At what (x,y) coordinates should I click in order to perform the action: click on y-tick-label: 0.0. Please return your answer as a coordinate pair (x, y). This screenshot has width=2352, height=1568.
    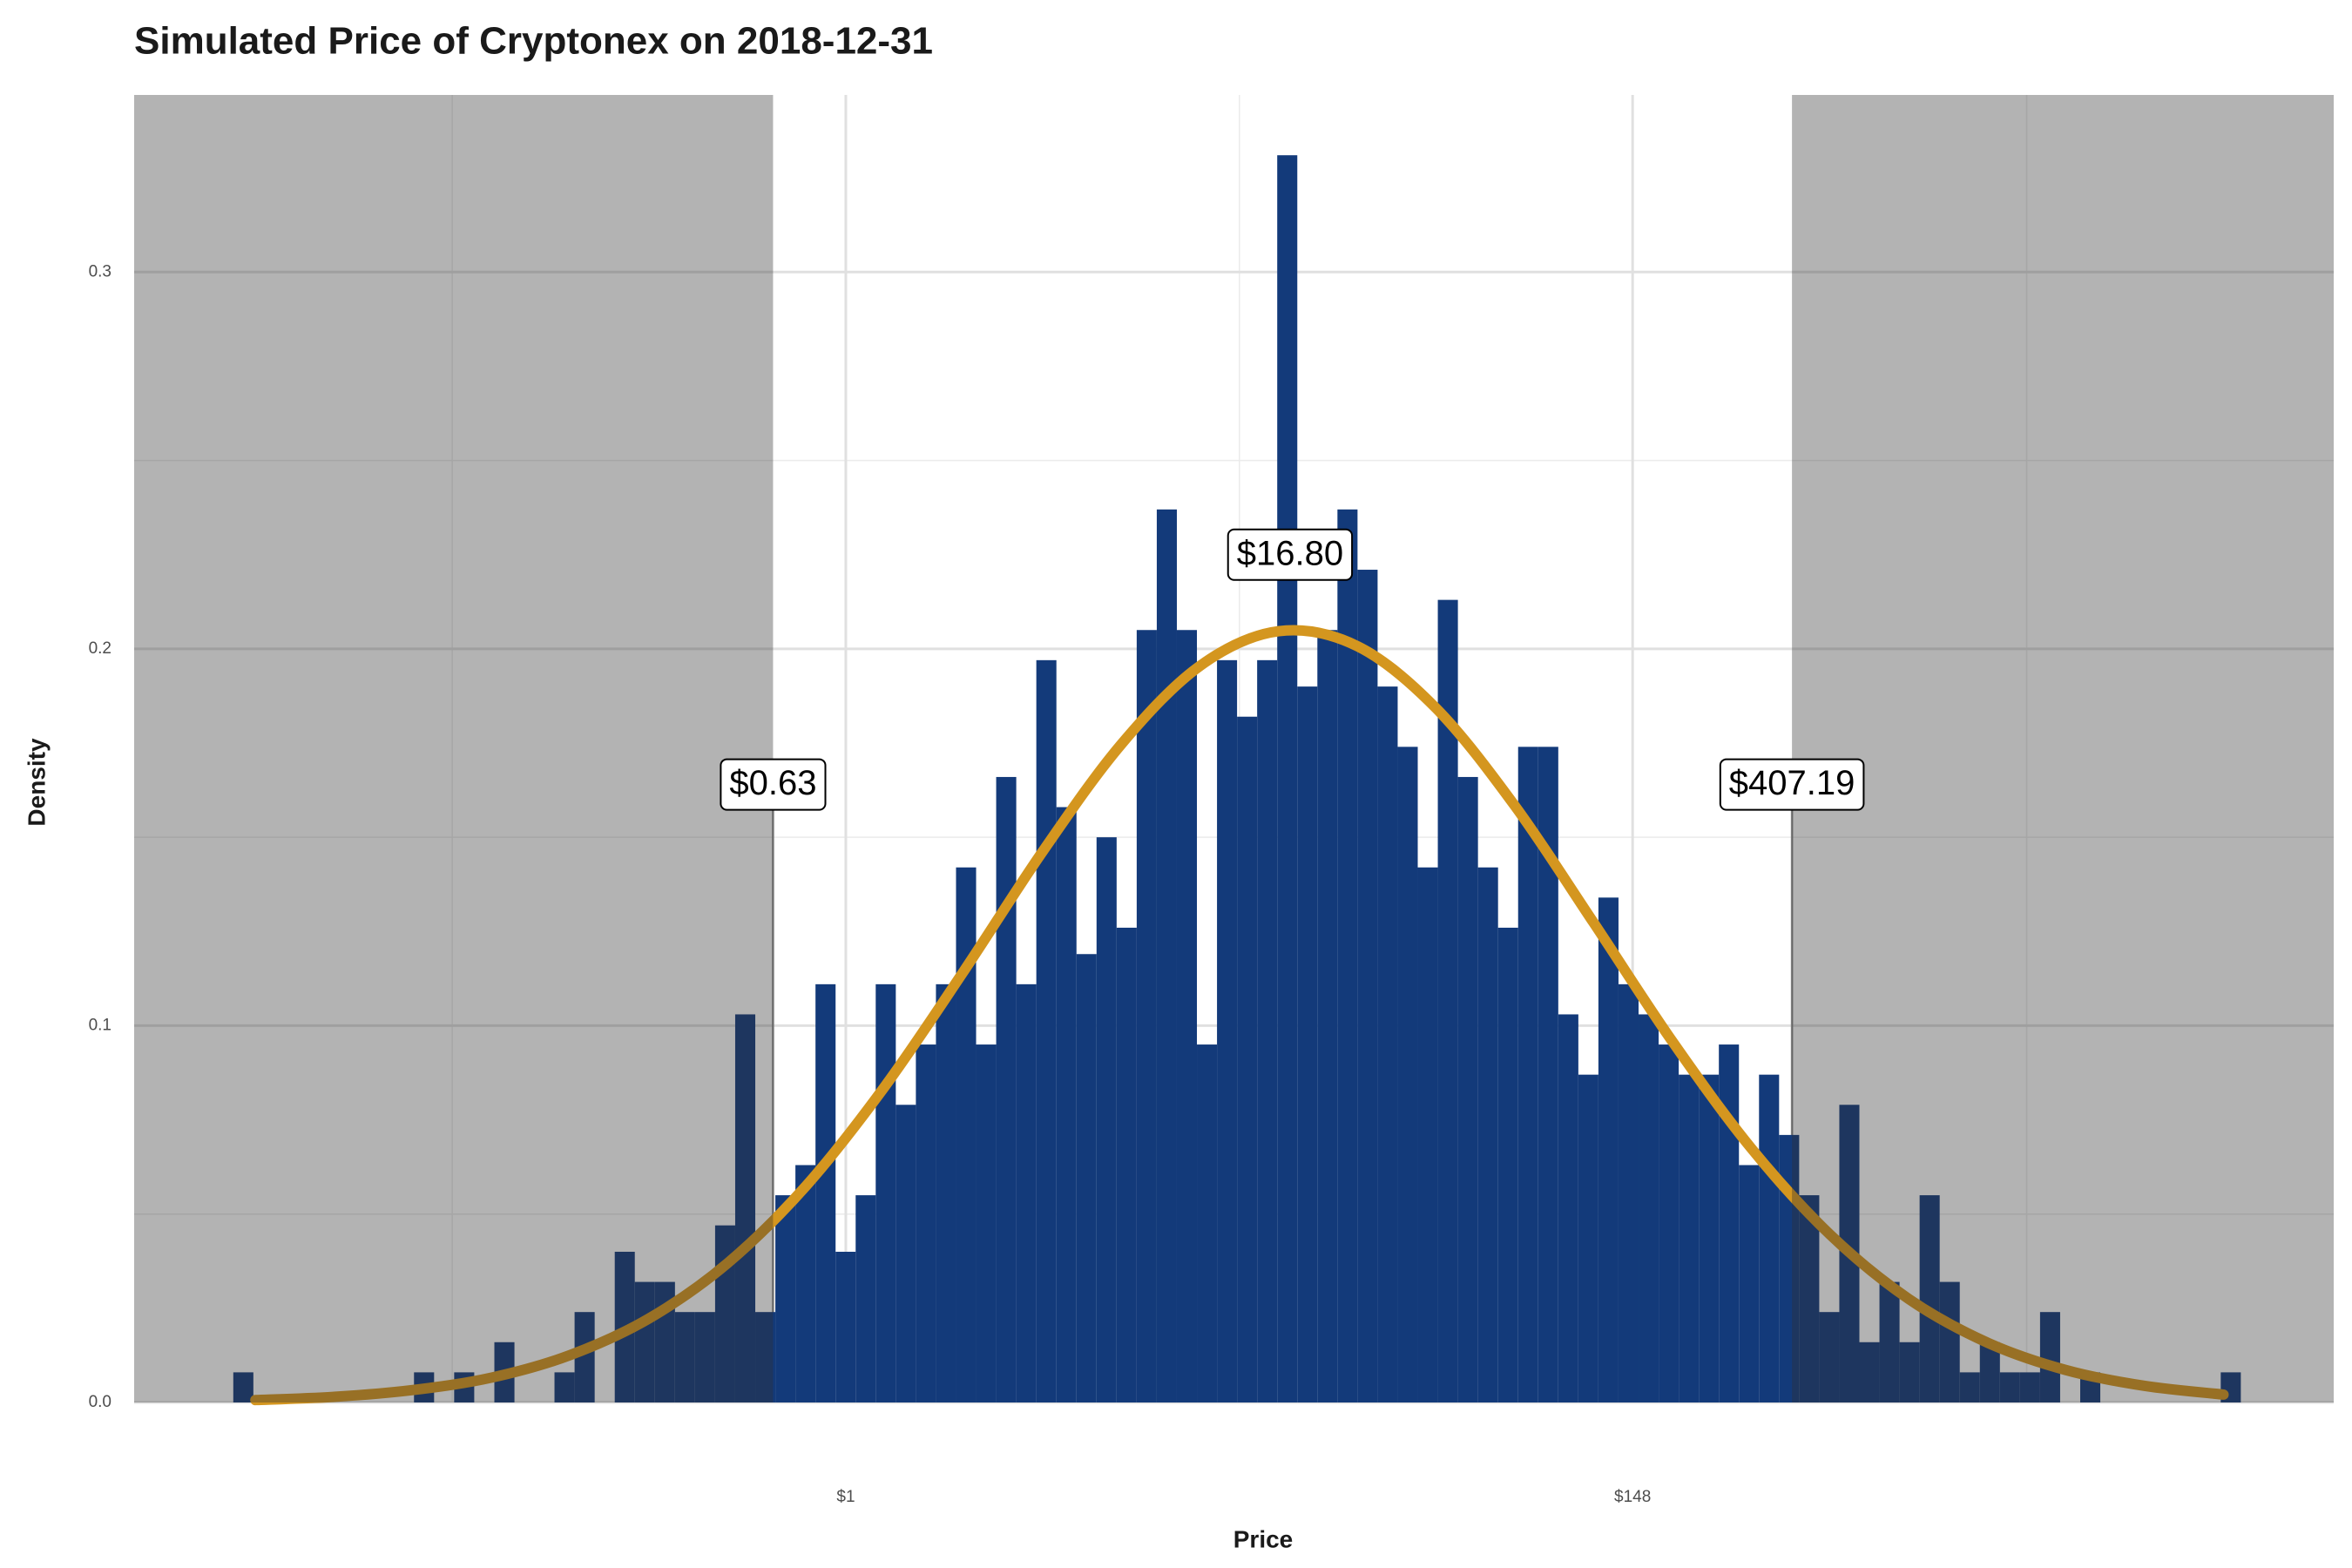
    Looking at the image, I should click on (101, 1402).